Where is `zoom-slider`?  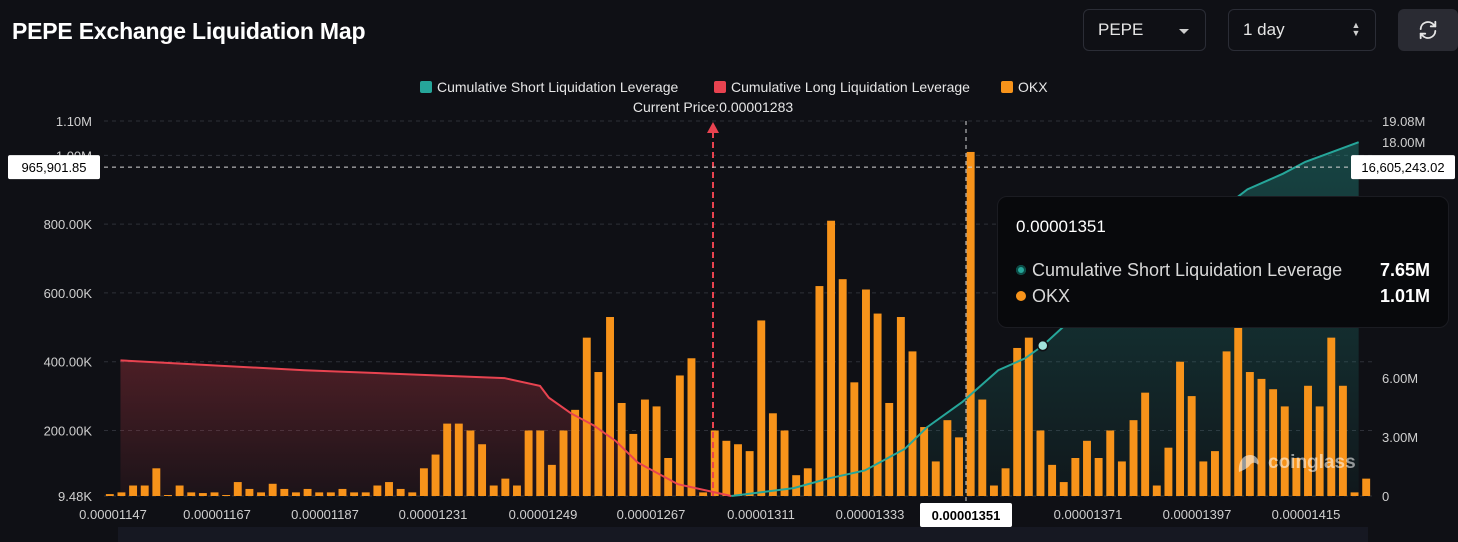
zoom-slider is located at coordinates (743, 534).